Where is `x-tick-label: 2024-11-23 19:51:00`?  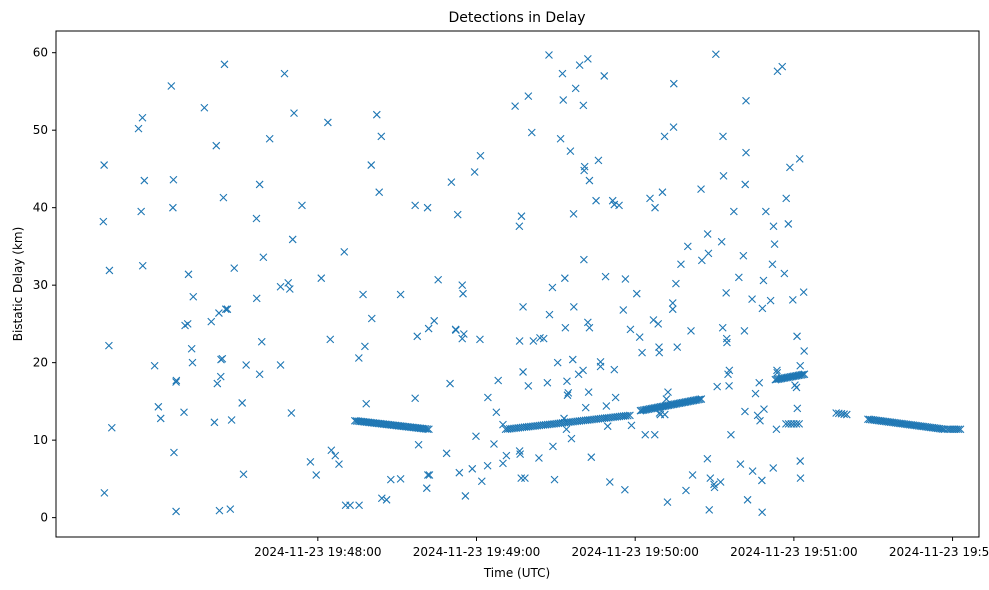
x-tick-label: 2024-11-23 19:51:00 is located at coordinates (793, 552).